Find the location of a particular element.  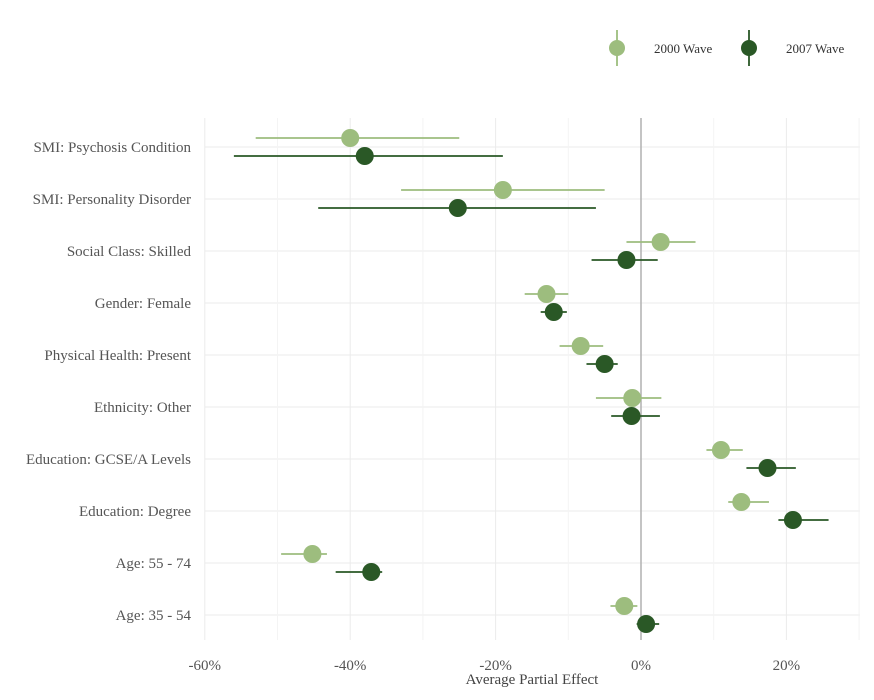

category-label: SMI: Psychosis Condition is located at coordinates (112, 148).